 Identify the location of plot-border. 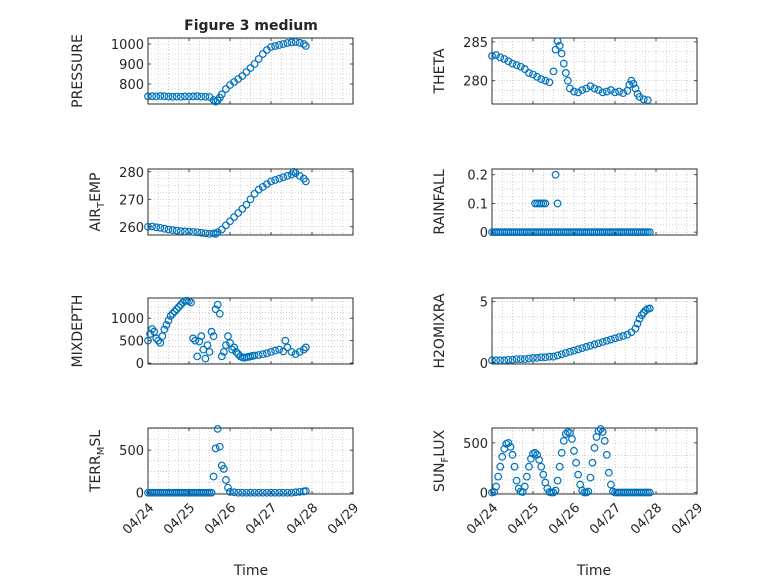
(594, 71).